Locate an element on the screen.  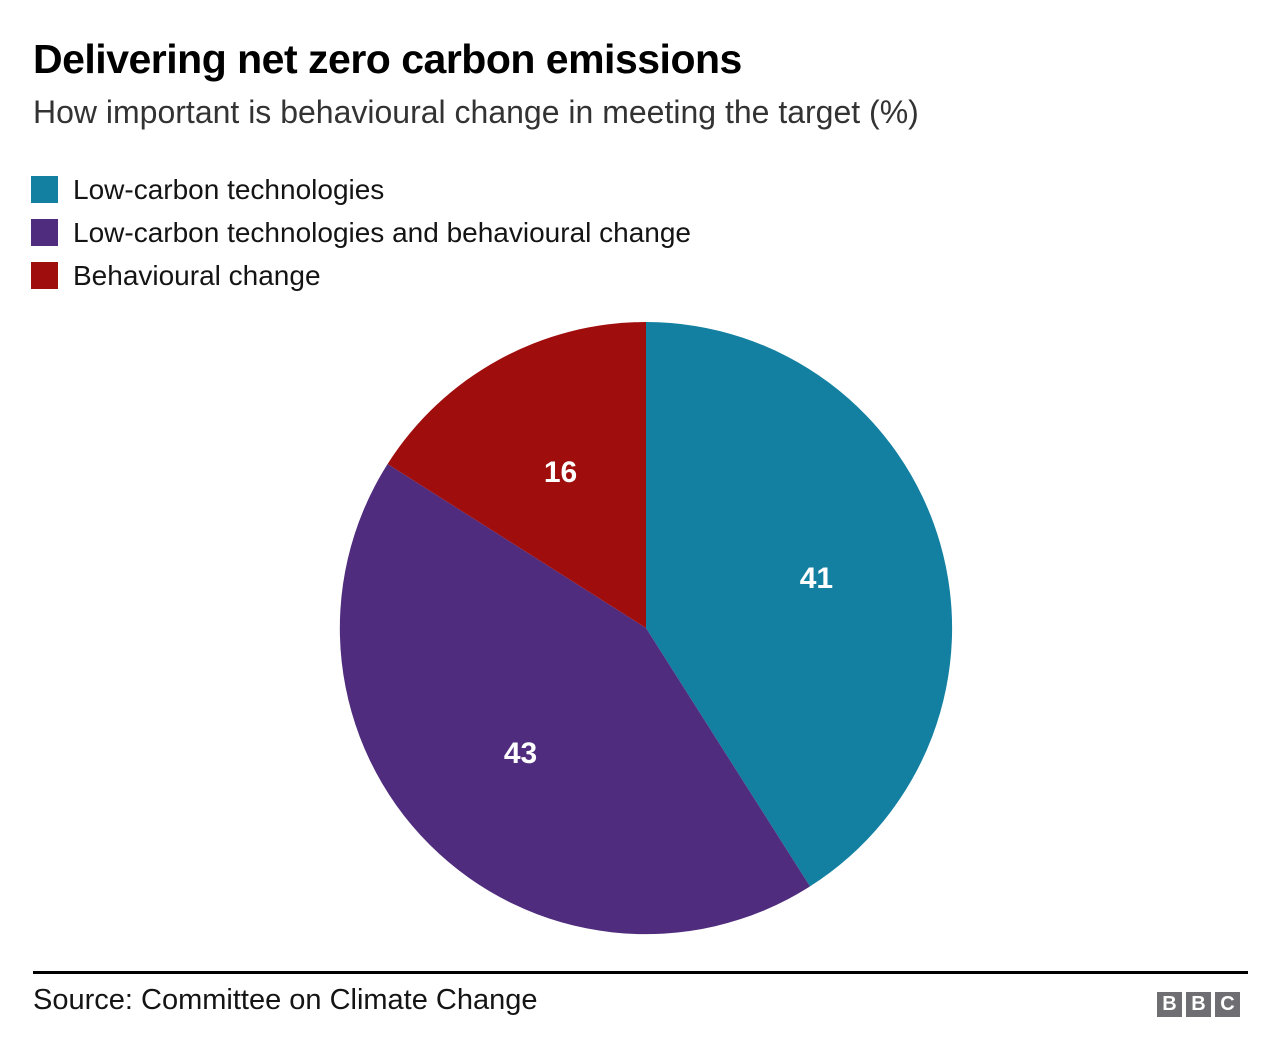
legend-label: Behavioural change is located at coordinates (197, 275).